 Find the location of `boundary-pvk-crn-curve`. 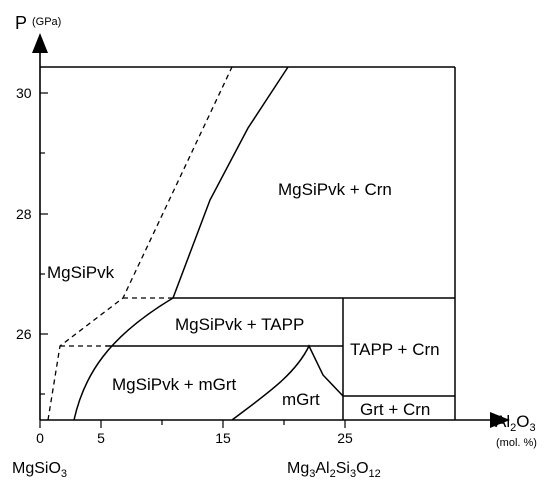

boundary-pvk-crn-curve is located at coordinates (230, 182).